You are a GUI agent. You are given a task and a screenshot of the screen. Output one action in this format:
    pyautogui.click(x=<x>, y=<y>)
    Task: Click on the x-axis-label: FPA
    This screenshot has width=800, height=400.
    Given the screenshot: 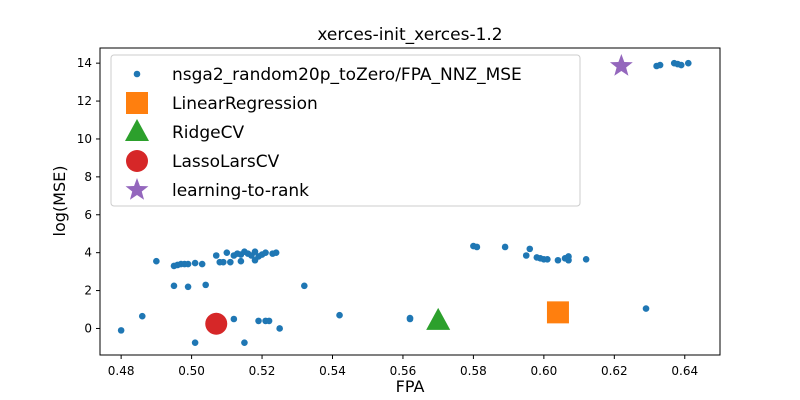 What is the action you would take?
    pyautogui.click(x=410, y=386)
    